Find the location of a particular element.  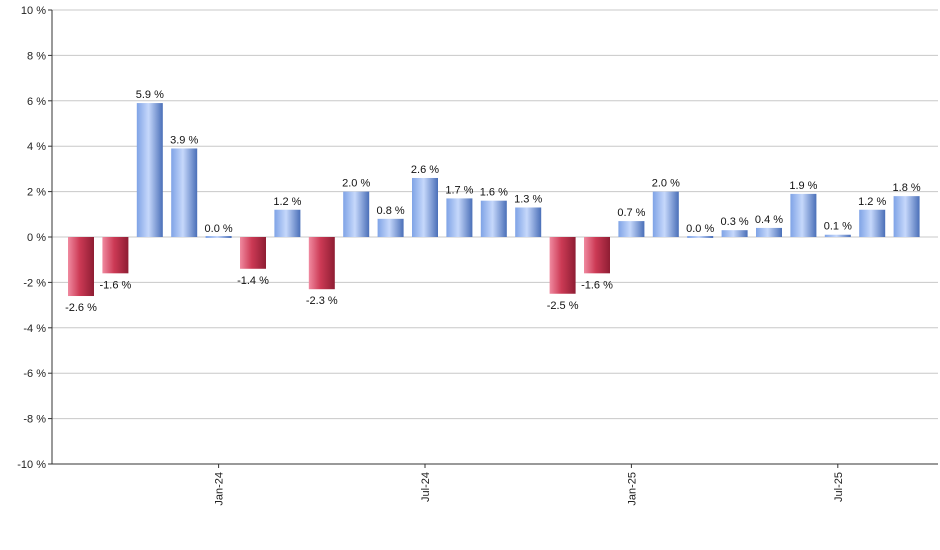

y-tick-label: -2 % is located at coordinates (34, 283).